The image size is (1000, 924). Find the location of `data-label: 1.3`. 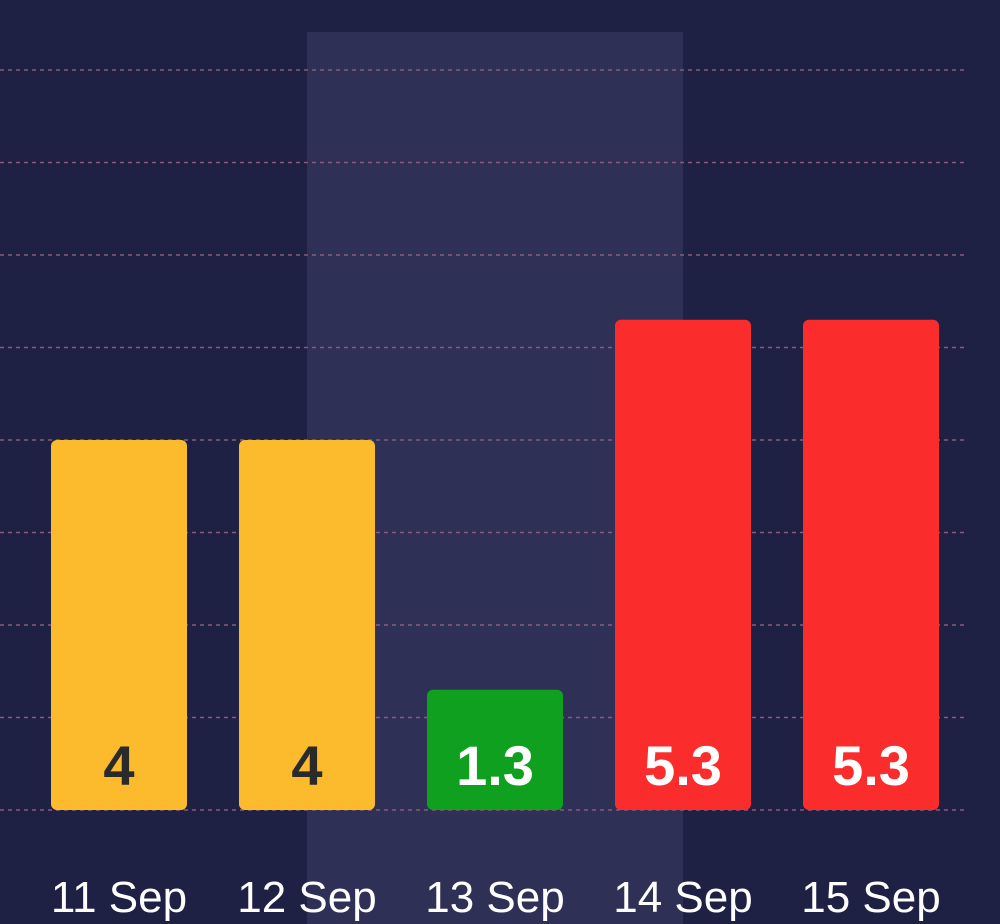

data-label: 1.3 is located at coordinates (495, 765).